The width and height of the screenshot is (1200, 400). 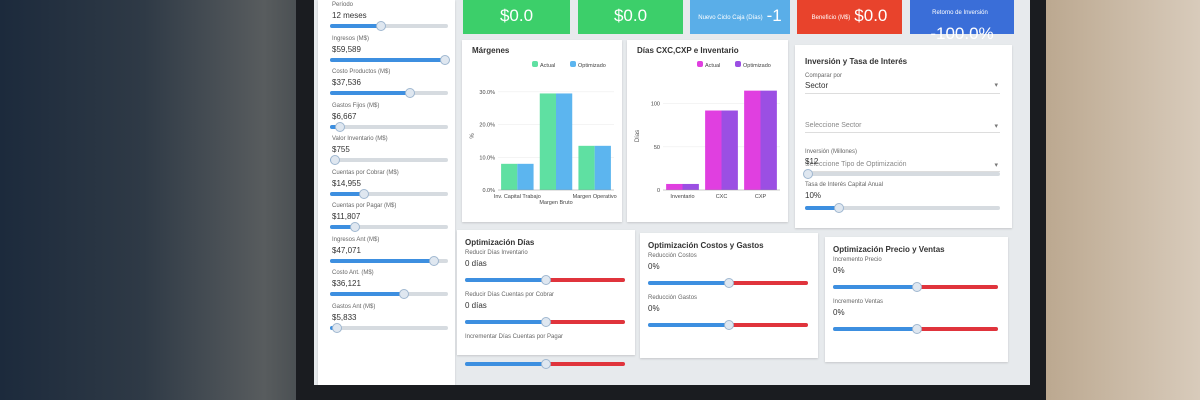 I want to click on slider-value: $47,071, so click(x=346, y=250).